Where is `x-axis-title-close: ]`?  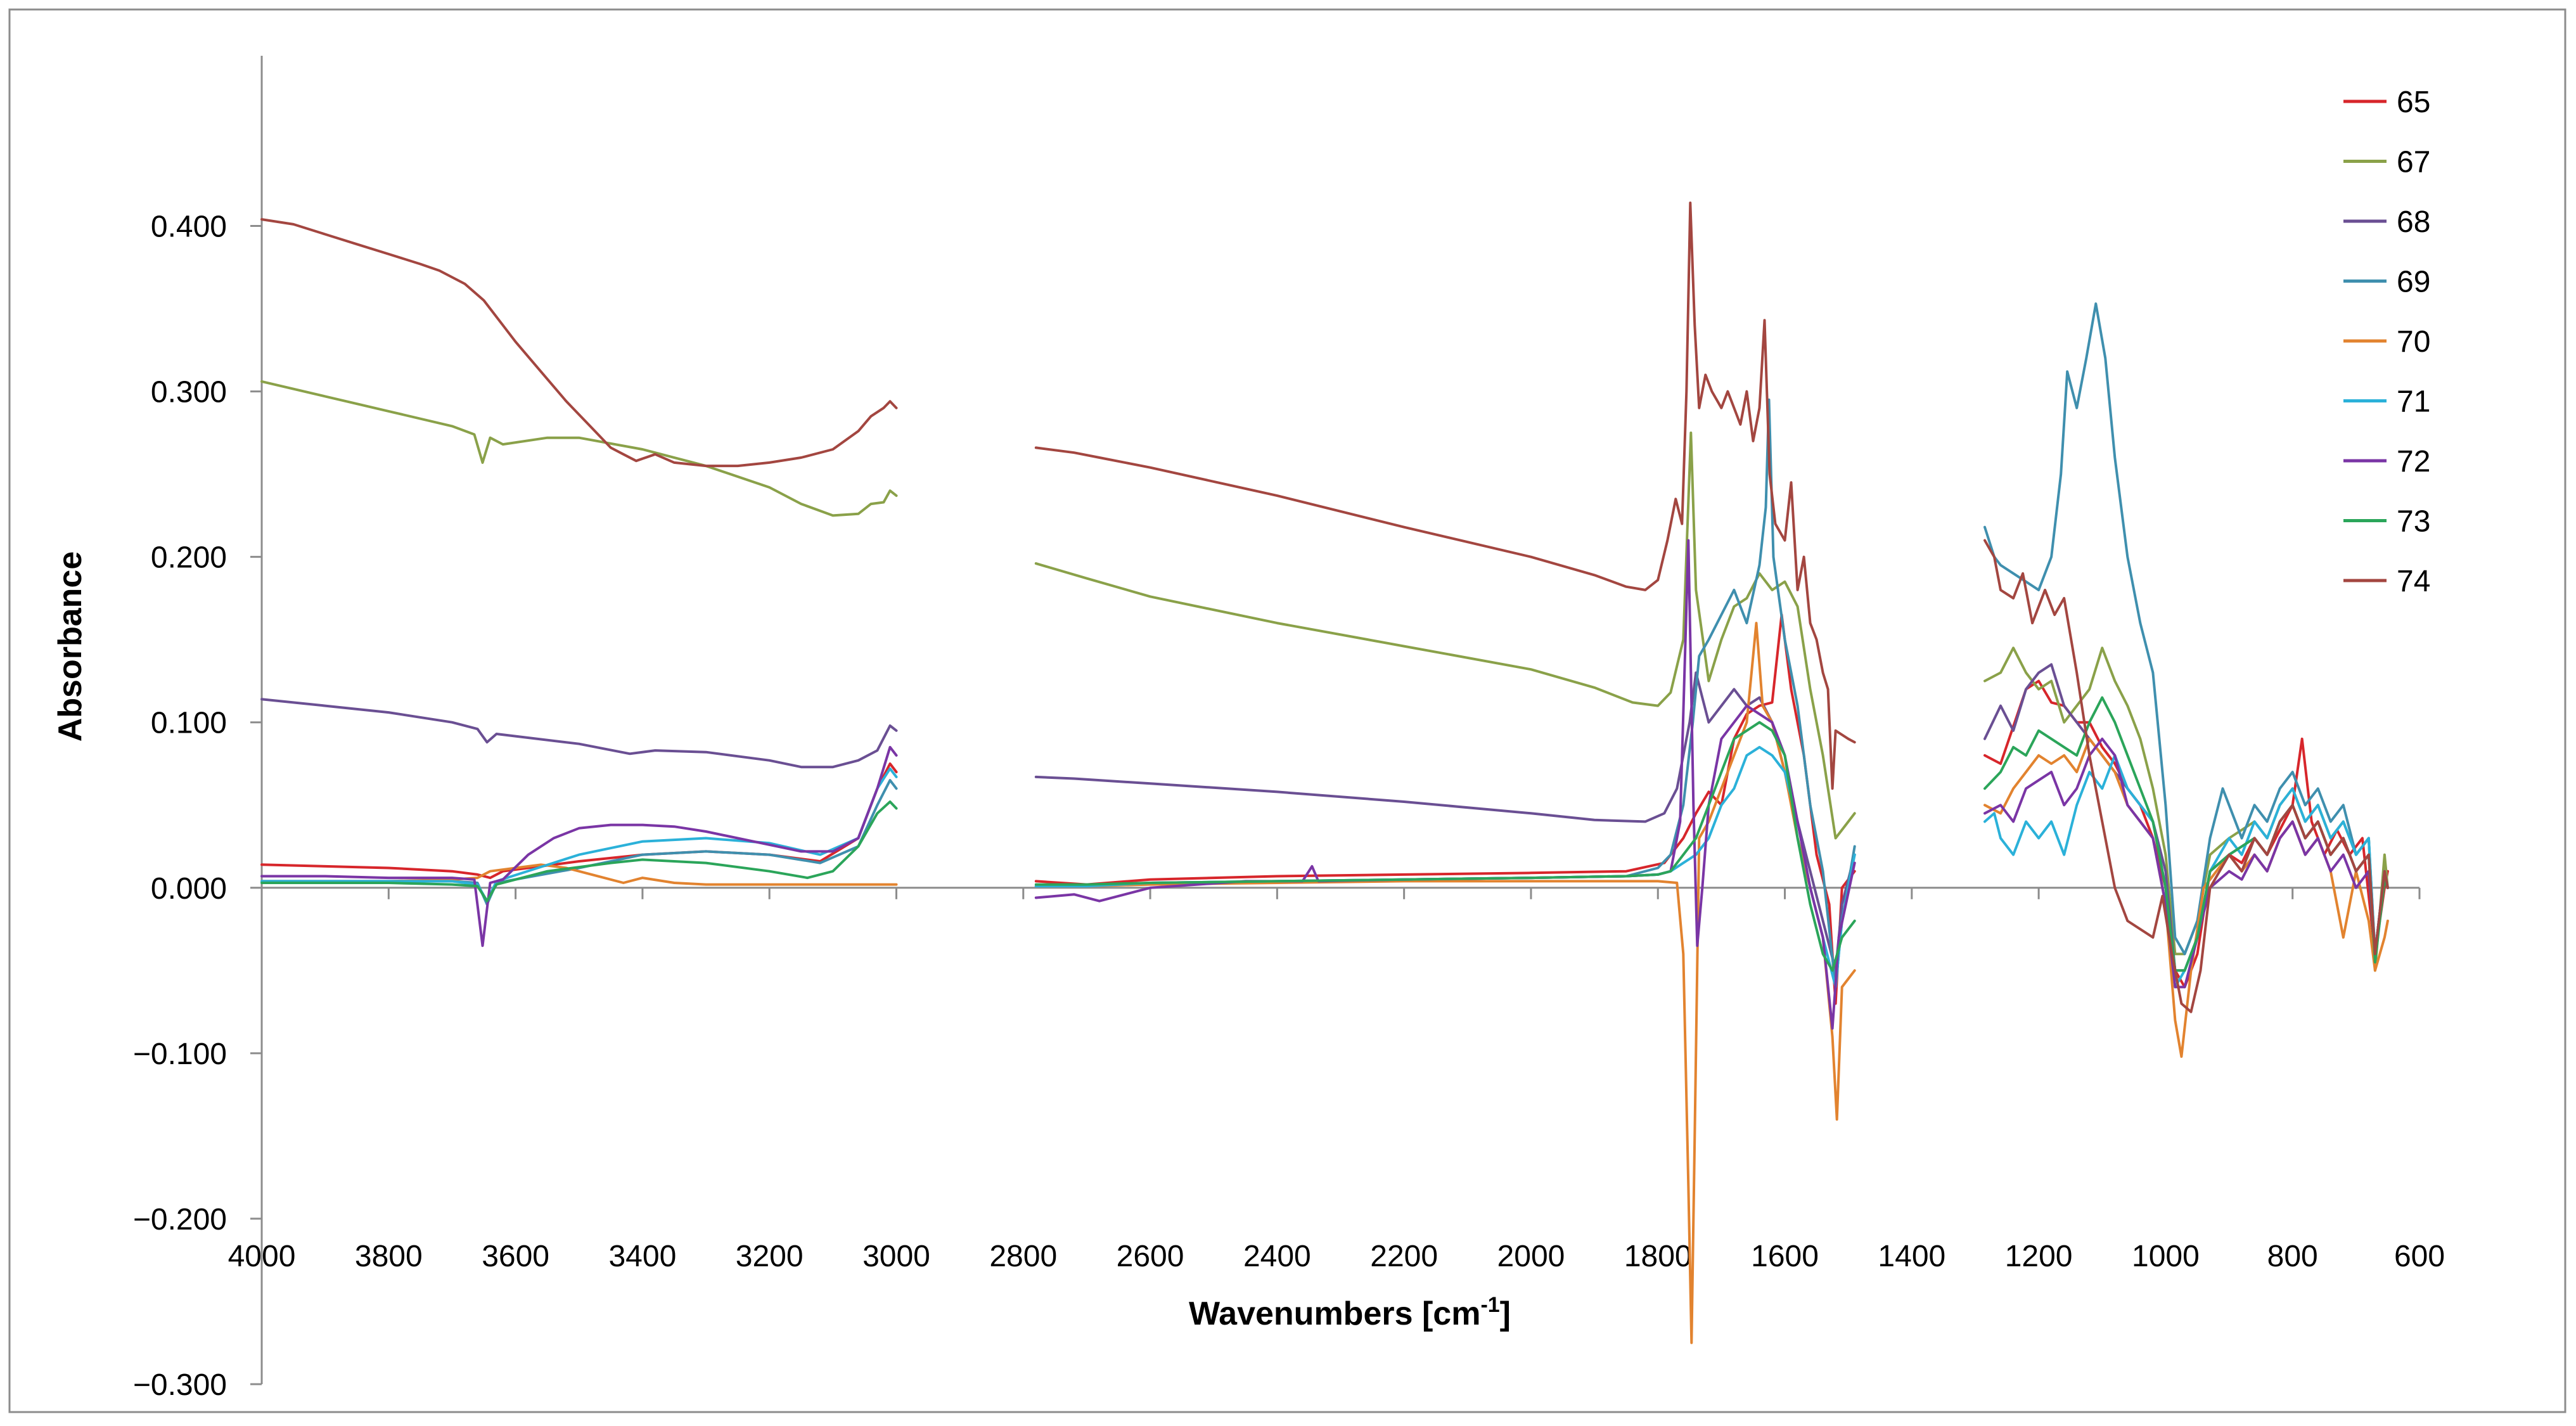
x-axis-title-close: ] is located at coordinates (1505, 1314).